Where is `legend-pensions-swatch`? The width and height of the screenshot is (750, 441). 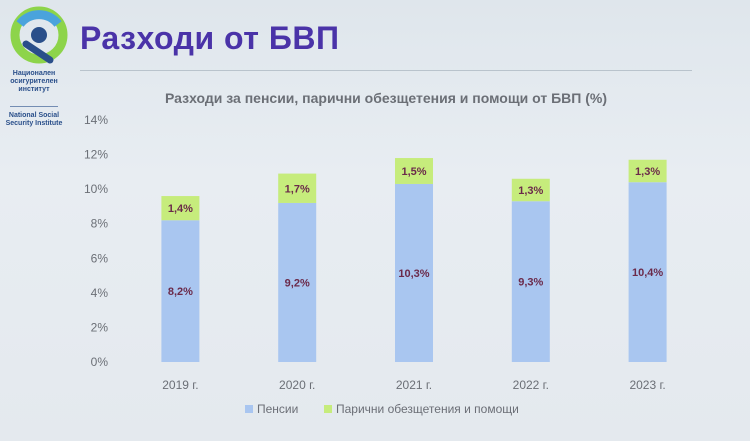 legend-pensions-swatch is located at coordinates (249, 409).